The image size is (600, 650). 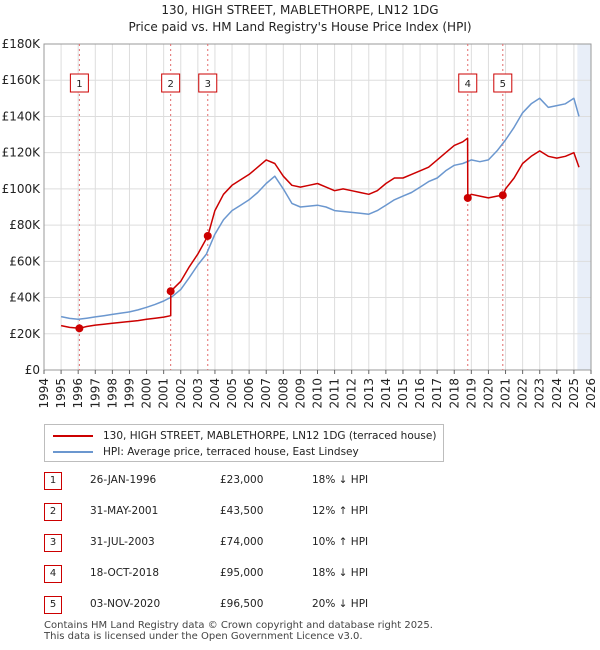 I want to click on sale-marker-label: 2, so click(x=170, y=84).